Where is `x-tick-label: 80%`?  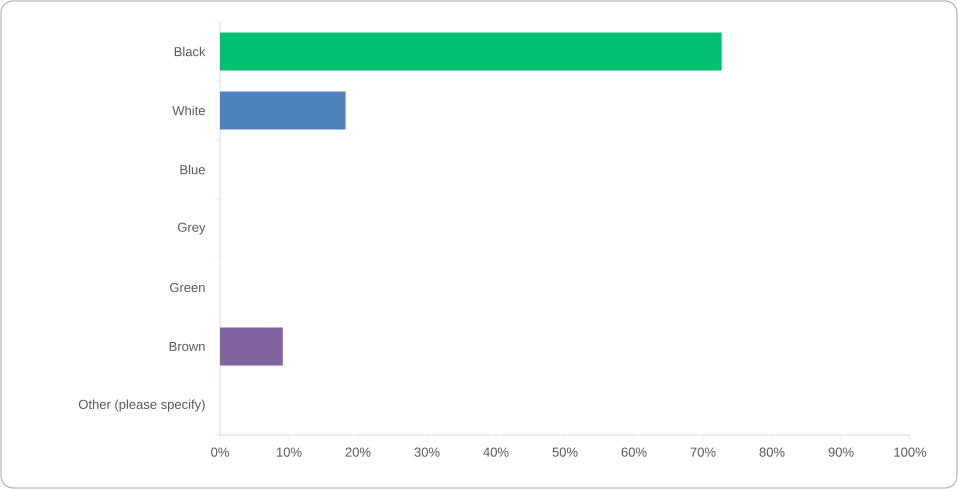
x-tick-label: 80% is located at coordinates (772, 452).